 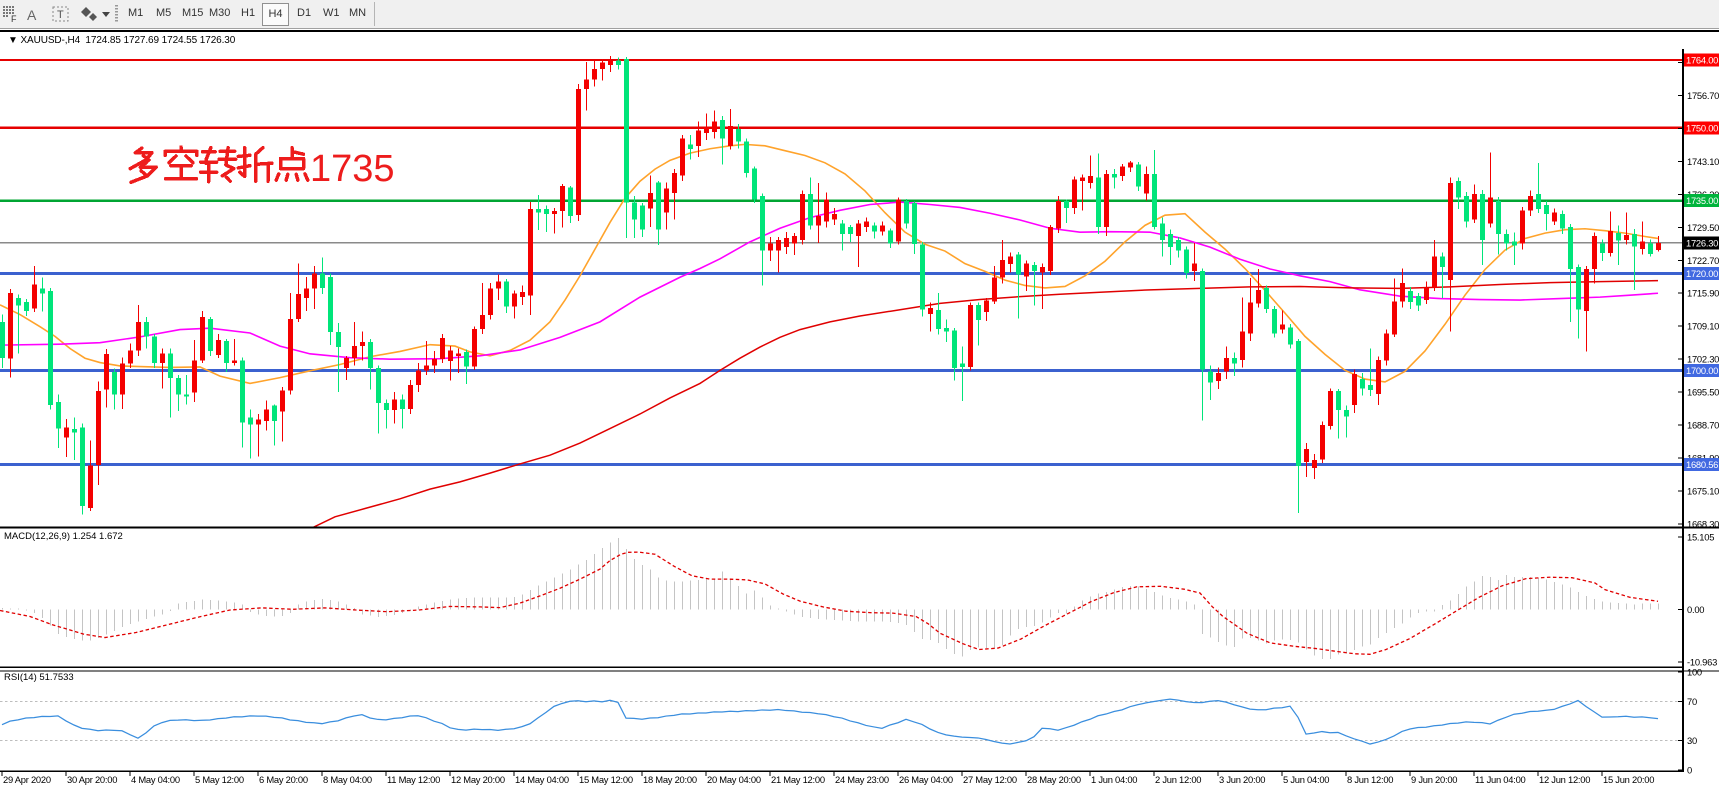 I want to click on svg-text: 1720.00, so click(x=1702, y=273).